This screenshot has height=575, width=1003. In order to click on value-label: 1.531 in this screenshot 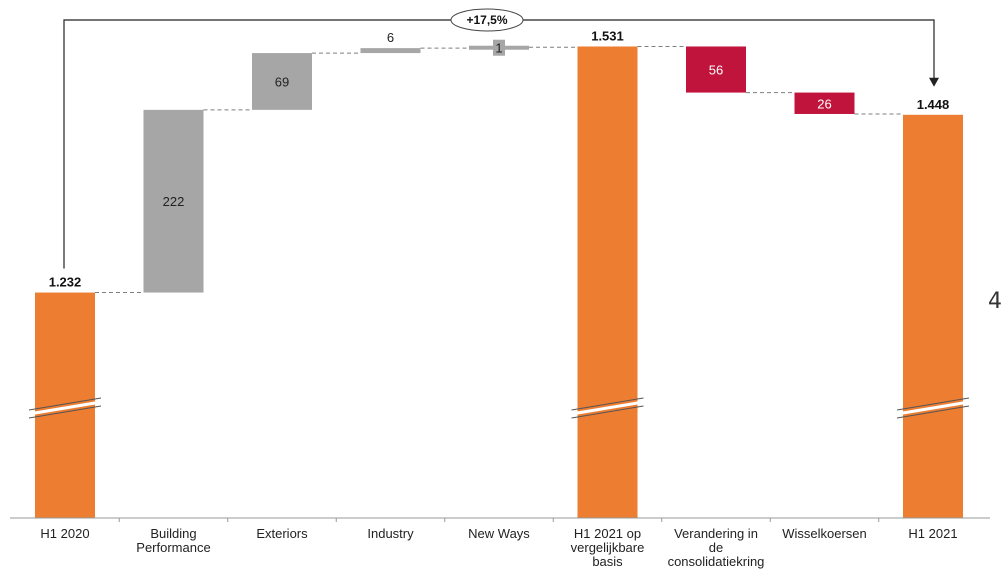, I will do `click(607, 35)`.